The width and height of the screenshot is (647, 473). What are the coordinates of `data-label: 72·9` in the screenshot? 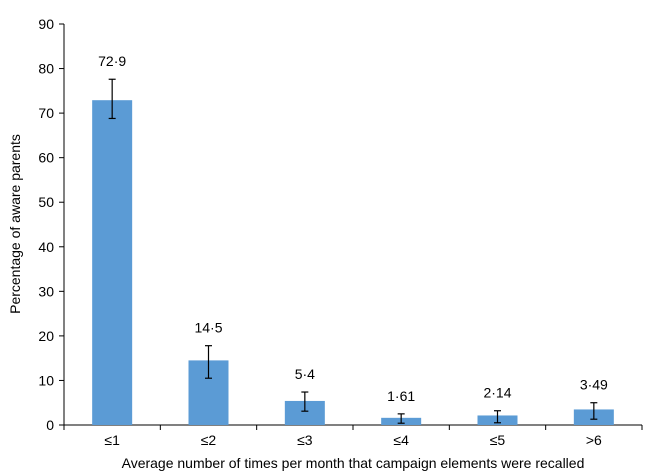 It's located at (112, 61).